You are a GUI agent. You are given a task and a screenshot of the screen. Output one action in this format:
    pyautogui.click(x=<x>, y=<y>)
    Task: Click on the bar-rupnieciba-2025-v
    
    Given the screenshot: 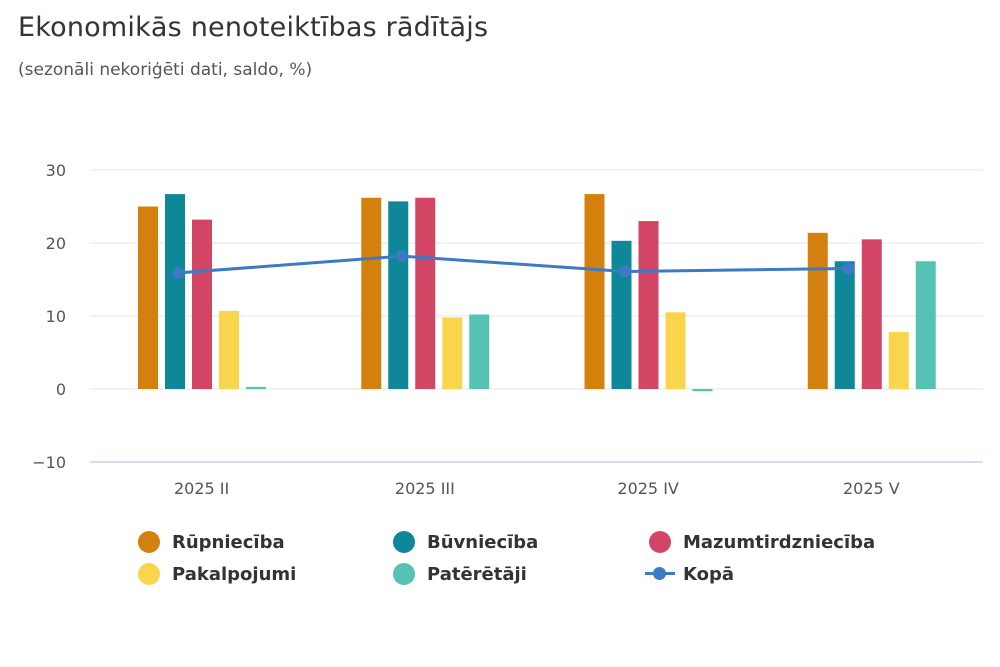 What is the action you would take?
    pyautogui.click(x=817, y=310)
    